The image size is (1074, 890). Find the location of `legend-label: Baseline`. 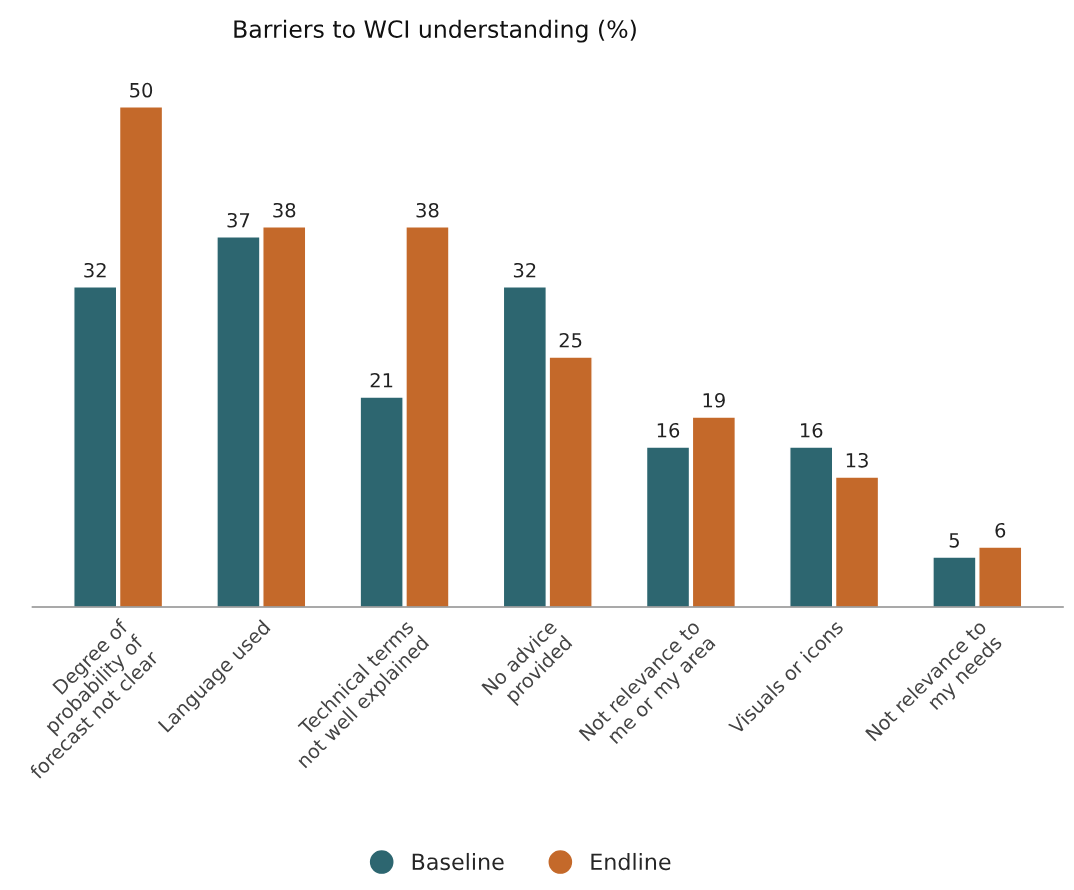

legend-label: Baseline is located at coordinates (458, 861).